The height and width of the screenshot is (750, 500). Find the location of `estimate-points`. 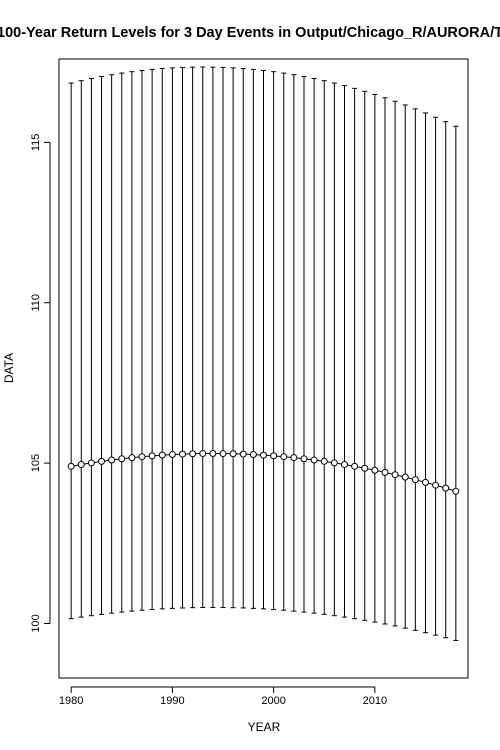

estimate-points is located at coordinates (263, 472).